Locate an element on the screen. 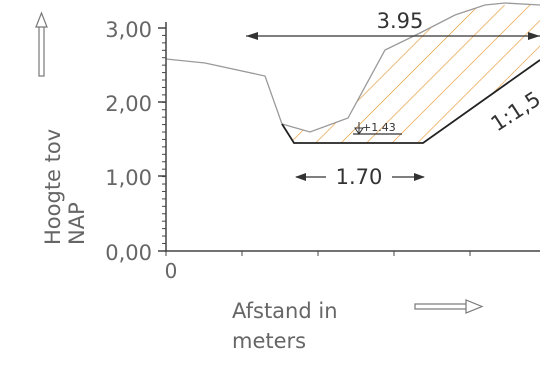 This screenshot has width=540, height=369. bottom-width-label: 1.70 is located at coordinates (359, 177).